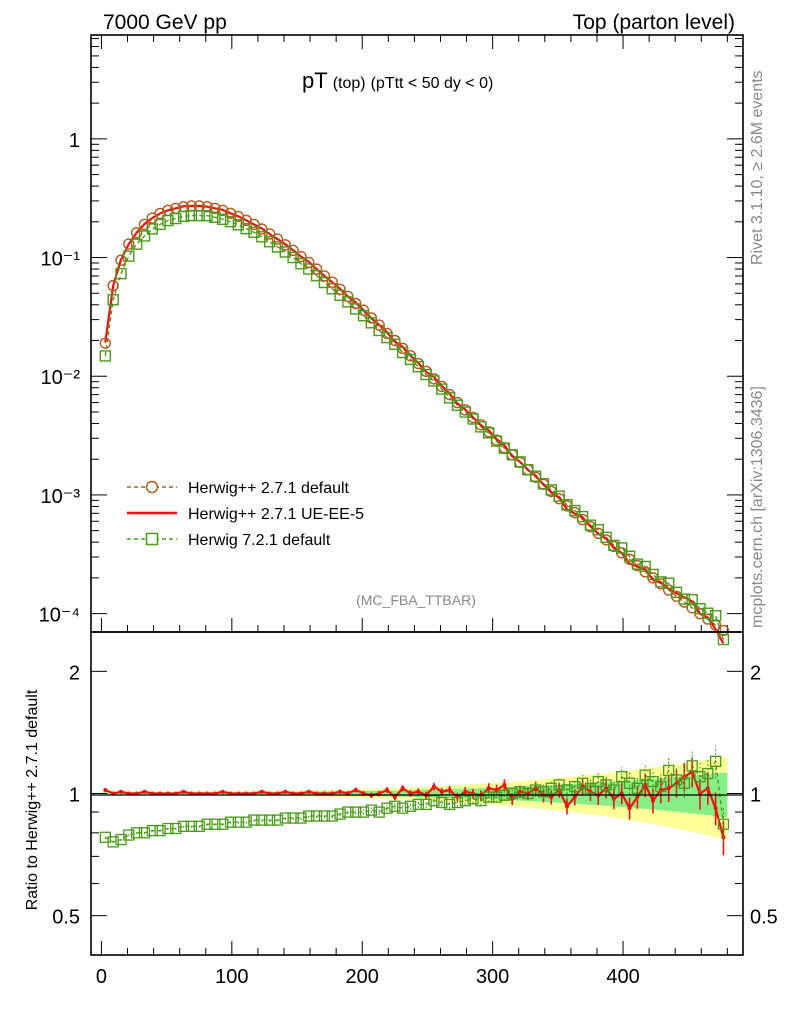  I want to click on legend-marker-square, so click(152, 539).